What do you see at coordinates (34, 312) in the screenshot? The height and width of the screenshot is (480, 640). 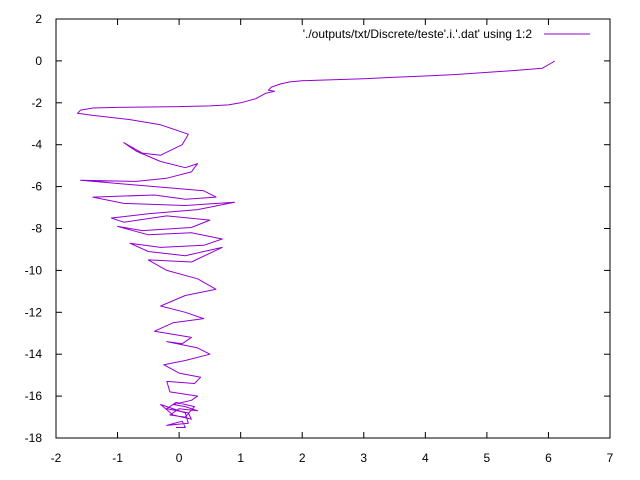 I see `y-tick-label: -12` at bounding box center [34, 312].